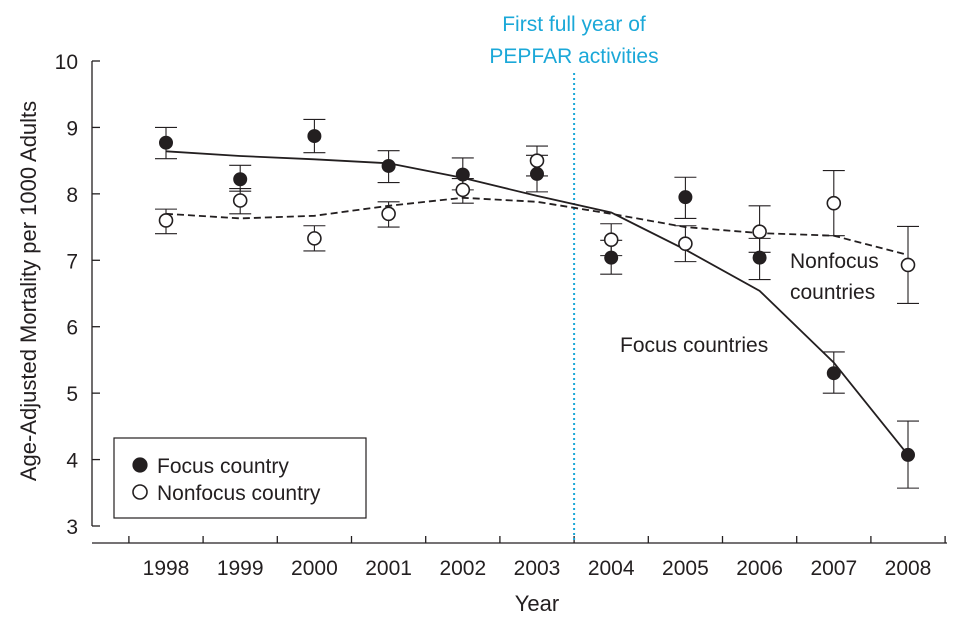  Describe the element at coordinates (749, 303) in the screenshot. I see `annotations: Nonfocus countries Focus countries` at that location.